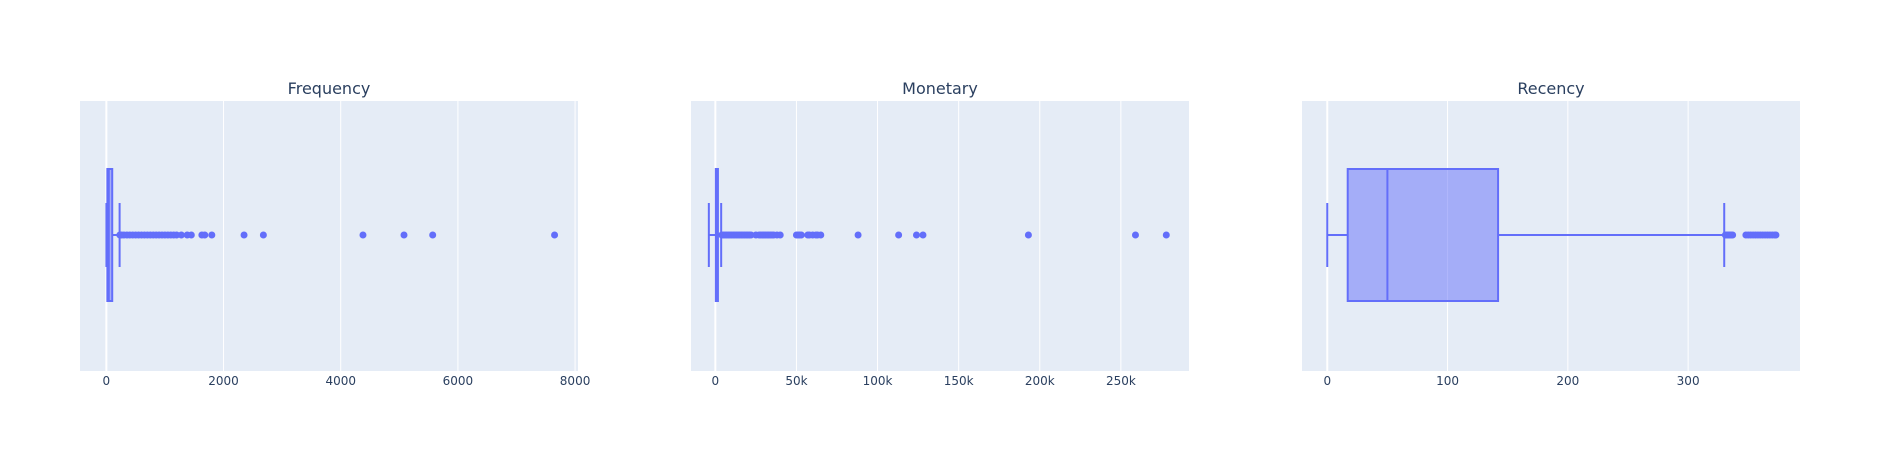 Image resolution: width=1878 pixels, height=450 pixels. Describe the element at coordinates (223, 381) in the screenshot. I see `x-tick-label: 2000` at that location.